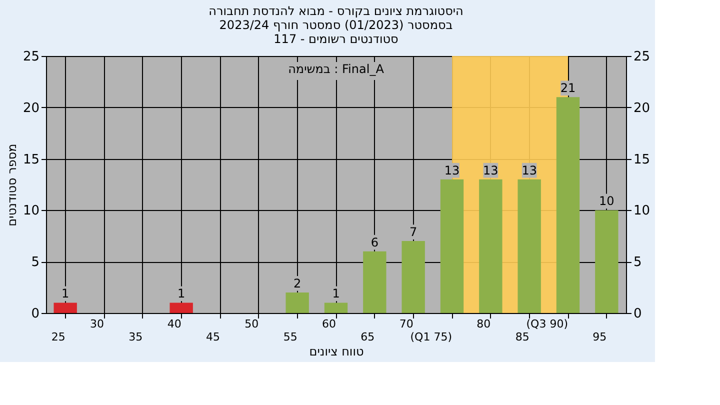  I want to click on y2-tick-label: 0, so click(638, 314).